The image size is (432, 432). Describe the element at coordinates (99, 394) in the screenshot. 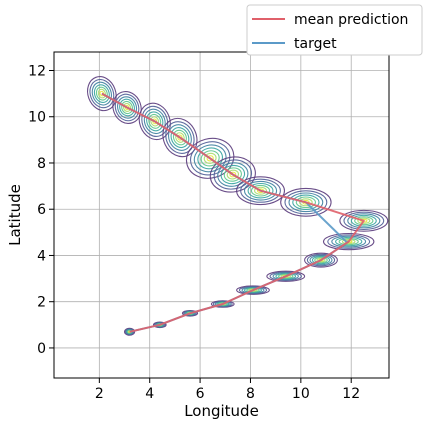

I see `x-tick-label: 2` at that location.